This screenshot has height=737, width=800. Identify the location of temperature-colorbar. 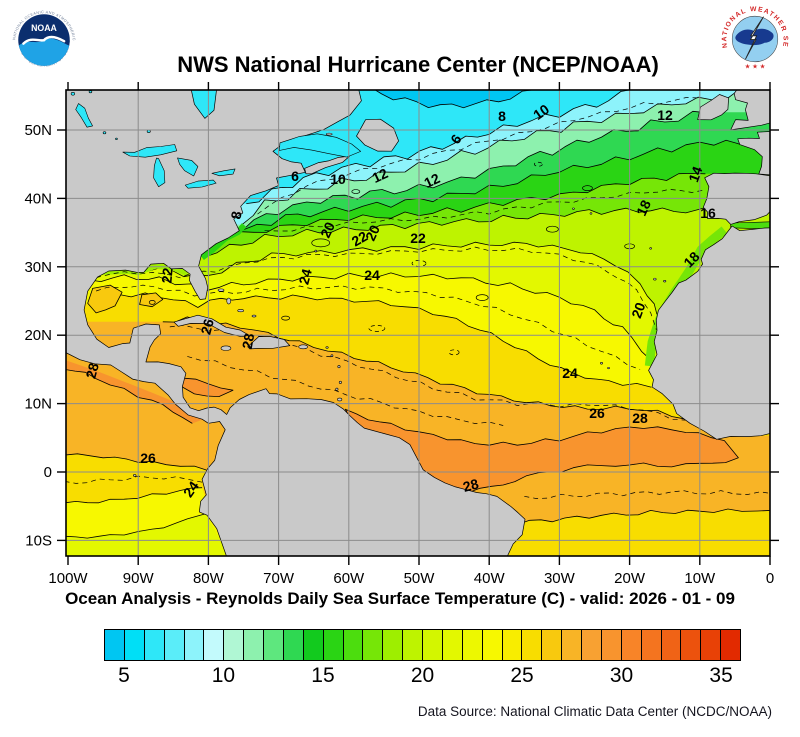
(422, 645).